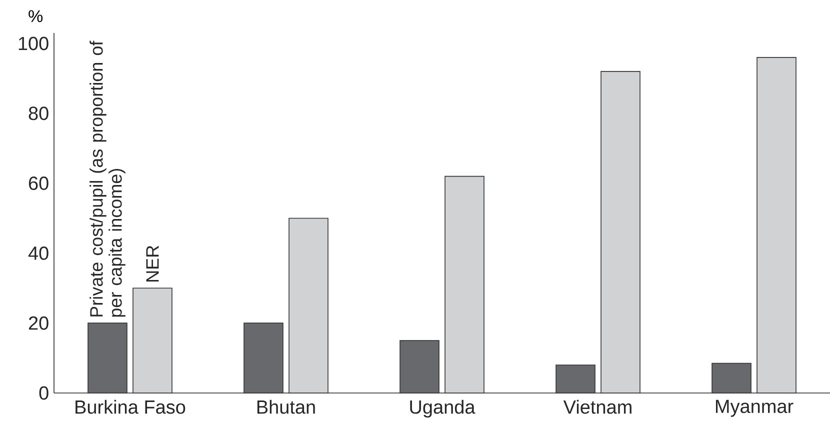 The image size is (830, 425). I want to click on y-tick-label: 0, so click(43, 393).